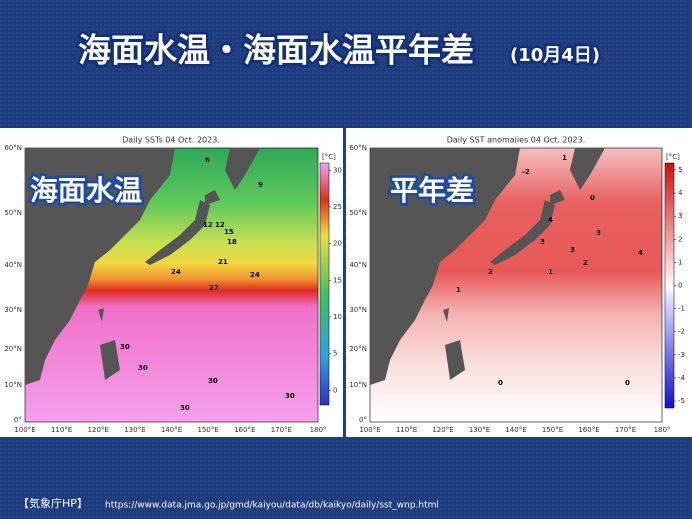  What do you see at coordinates (526, 172) in the screenshot?
I see `contour-label: -2` at bounding box center [526, 172].